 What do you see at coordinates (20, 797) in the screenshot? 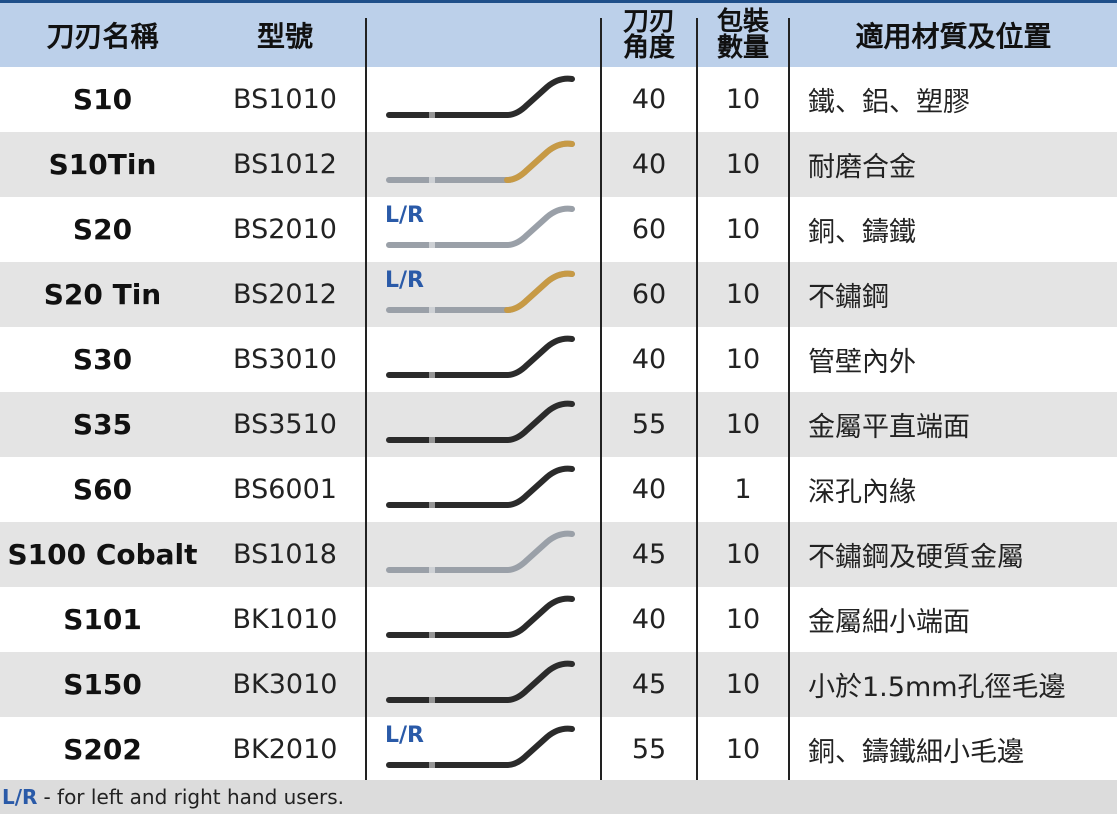
I see `footer-lr-label: L/R` at bounding box center [20, 797].